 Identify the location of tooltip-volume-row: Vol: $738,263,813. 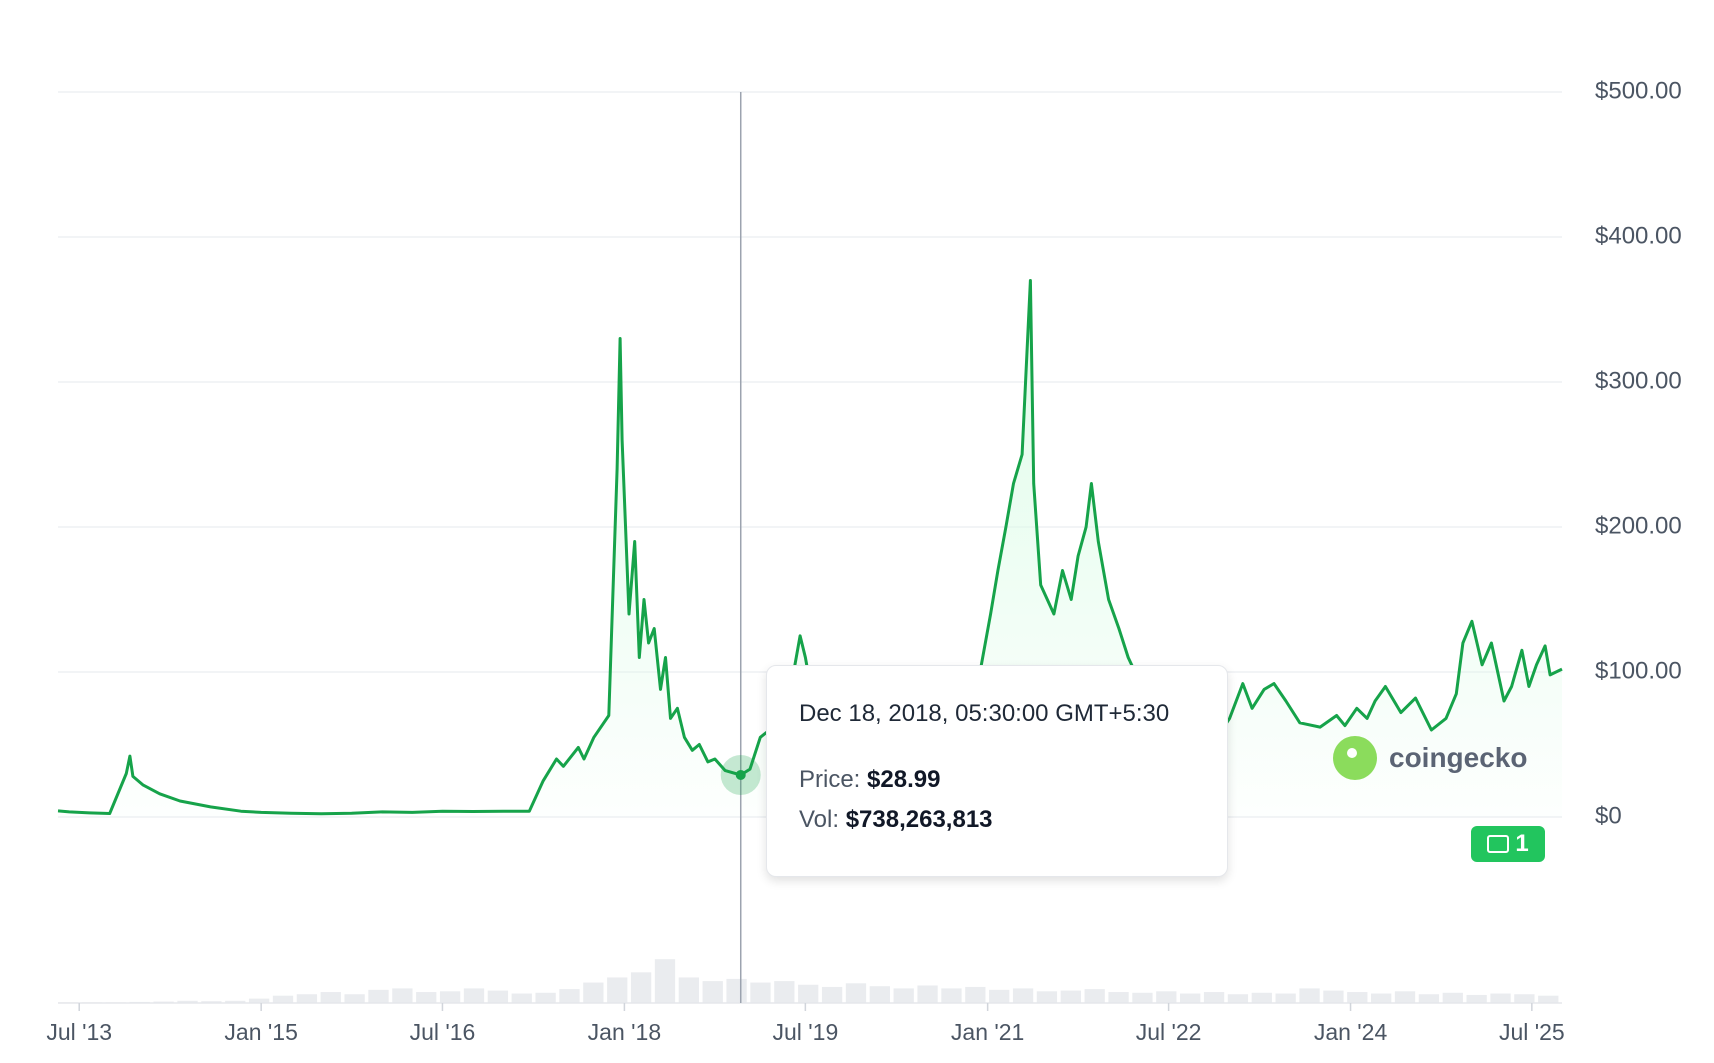
(997, 820).